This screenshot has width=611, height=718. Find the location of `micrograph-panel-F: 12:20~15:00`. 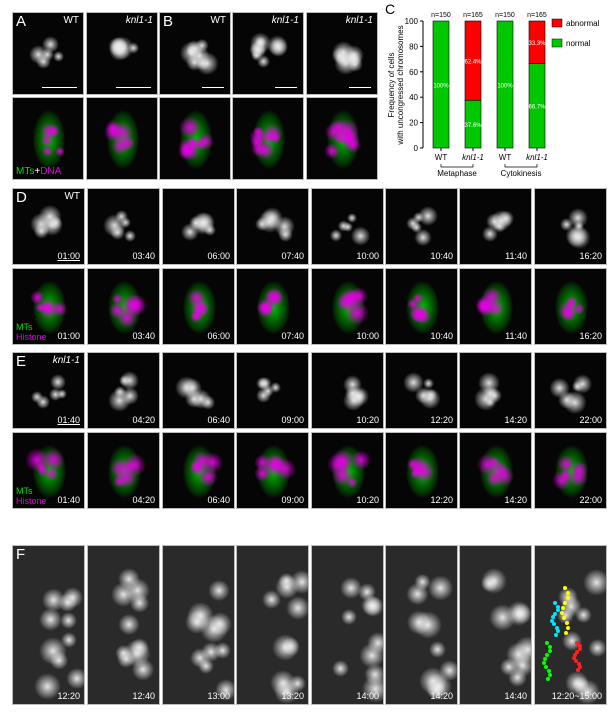

micrograph-panel-F: 12:20~15:00 is located at coordinates (570, 625).